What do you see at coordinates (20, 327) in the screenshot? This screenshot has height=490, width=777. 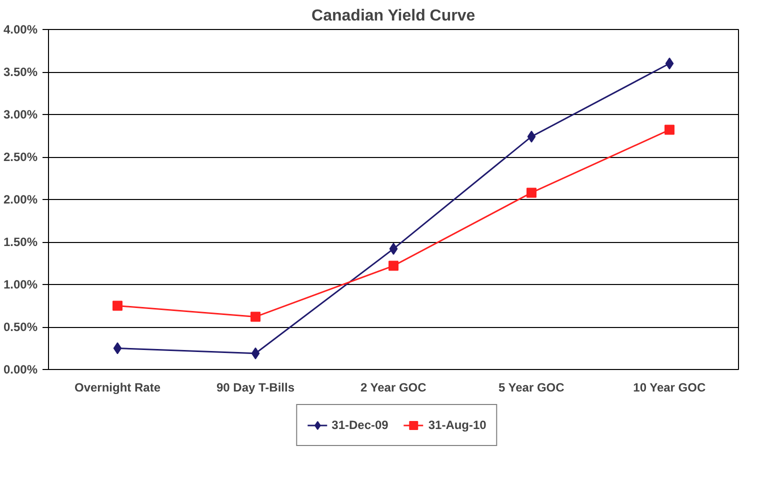 I see `y-tick-label: 0.50%` at bounding box center [20, 327].